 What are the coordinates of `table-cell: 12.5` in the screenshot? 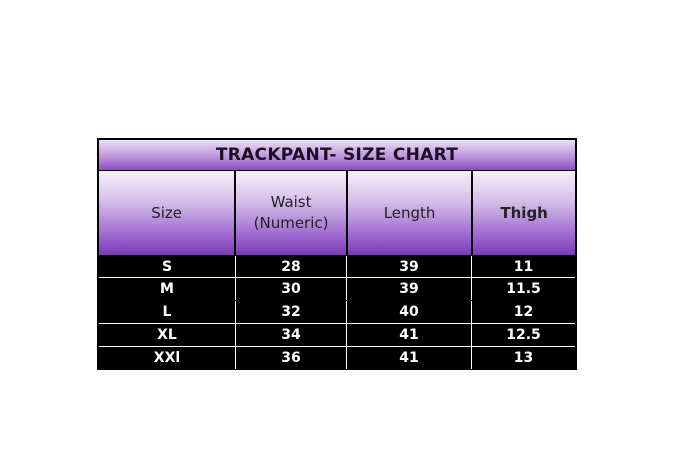 It's located at (523, 335).